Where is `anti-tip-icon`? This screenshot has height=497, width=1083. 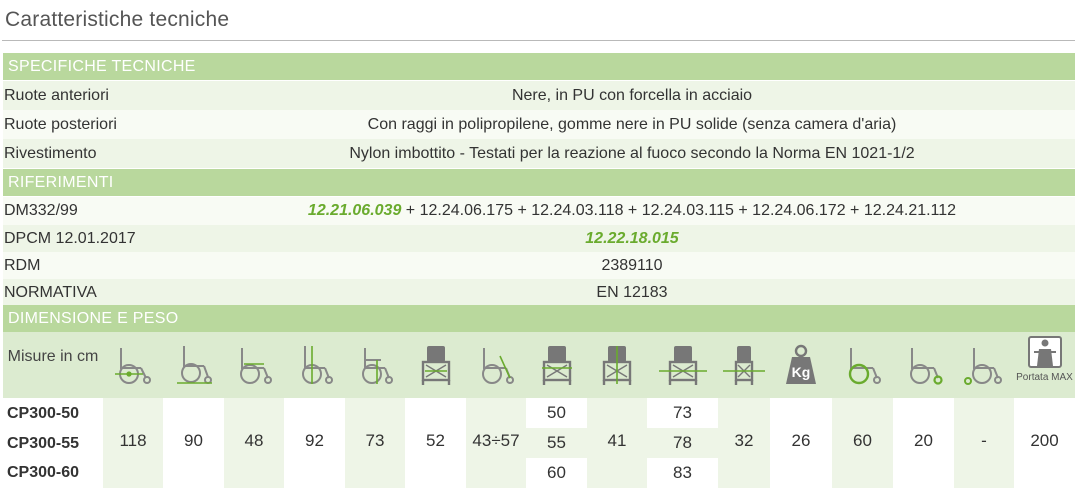
anti-tip-icon is located at coordinates (983, 366).